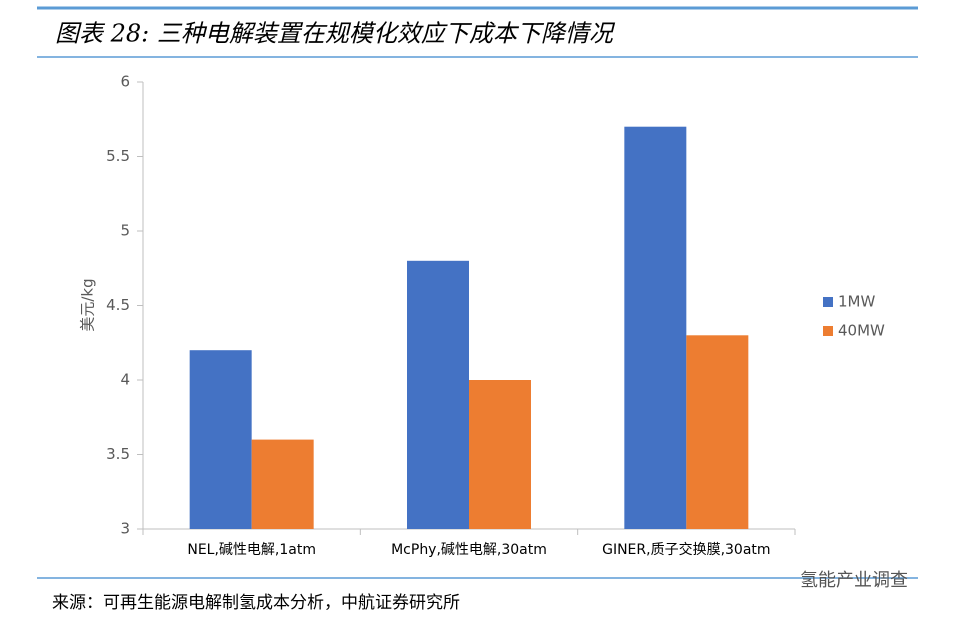 Image resolution: width=971 pixels, height=624 pixels. Describe the element at coordinates (125, 231) in the screenshot. I see `y-tick-label: 5` at that location.